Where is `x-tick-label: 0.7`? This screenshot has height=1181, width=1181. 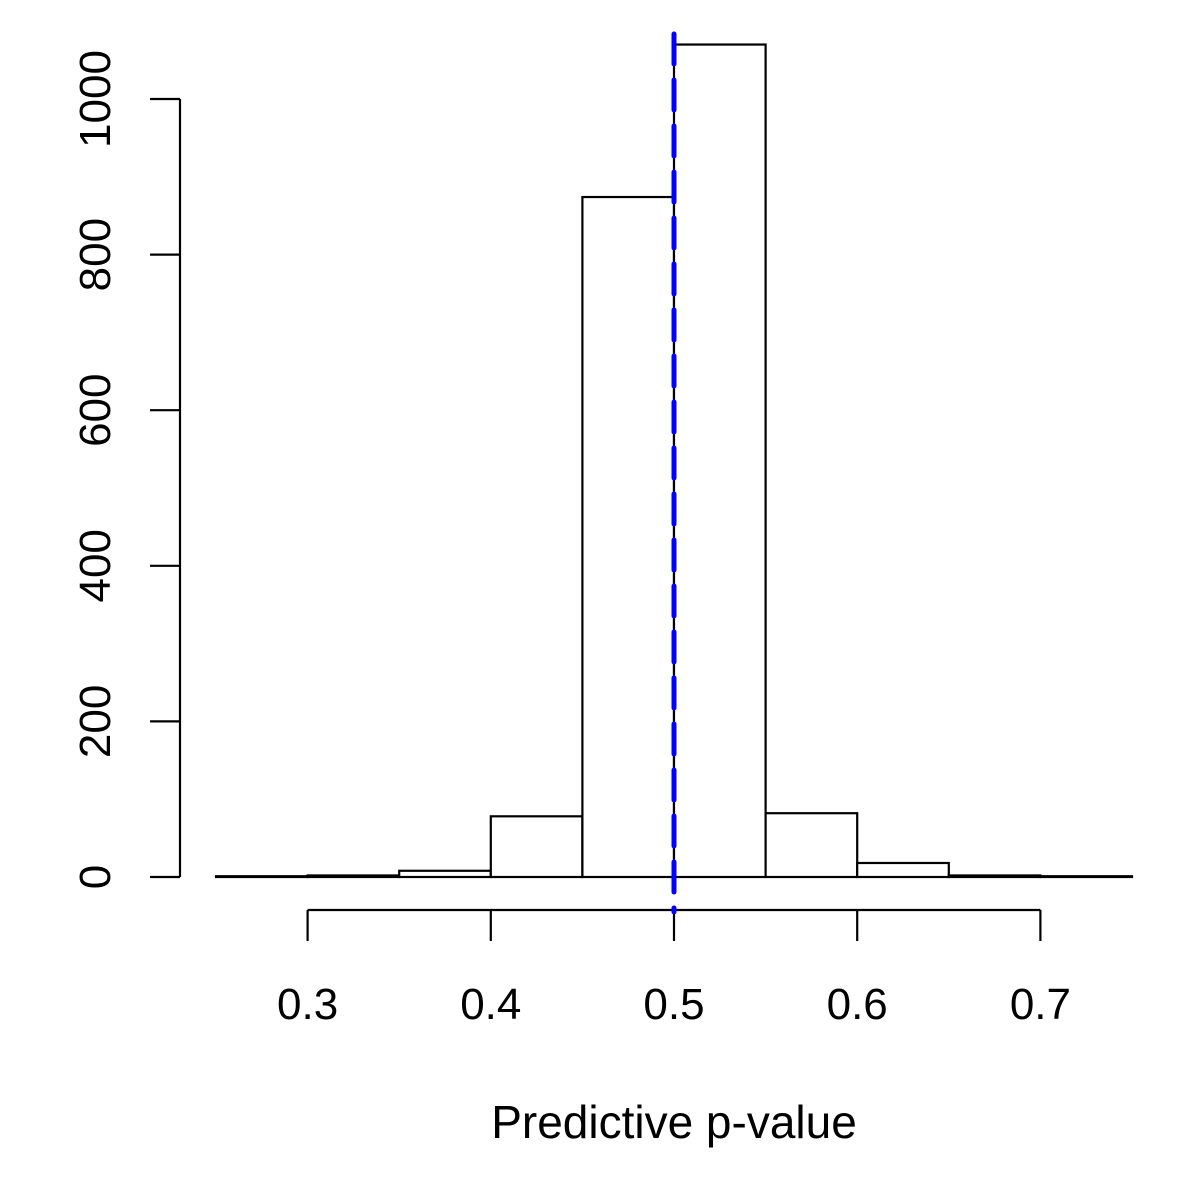 x-tick-label: 0.7 is located at coordinates (1040, 1004).